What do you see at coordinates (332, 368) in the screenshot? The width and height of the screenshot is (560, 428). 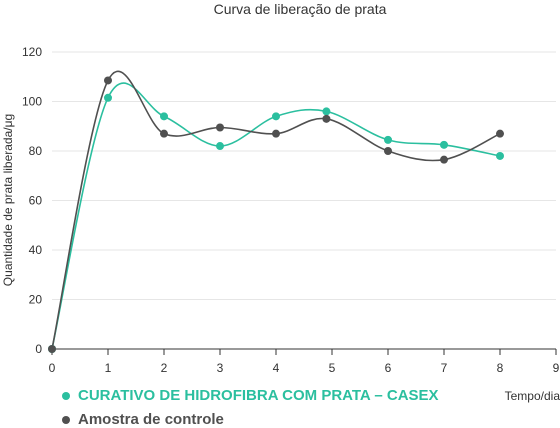 I see `x-tick-label-5: 5` at bounding box center [332, 368].